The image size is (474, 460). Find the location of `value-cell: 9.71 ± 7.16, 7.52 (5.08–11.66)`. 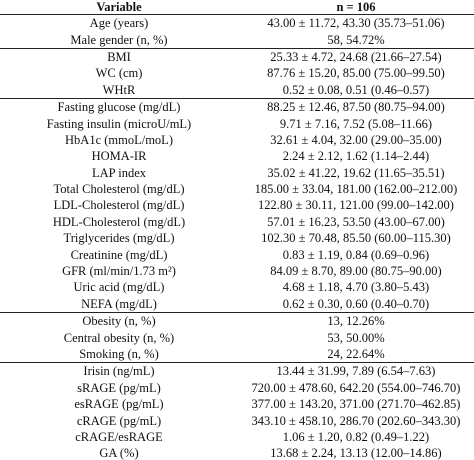

value-cell: 9.71 ± 7.16, 7.52 (5.08–11.66) is located at coordinates (356, 123).